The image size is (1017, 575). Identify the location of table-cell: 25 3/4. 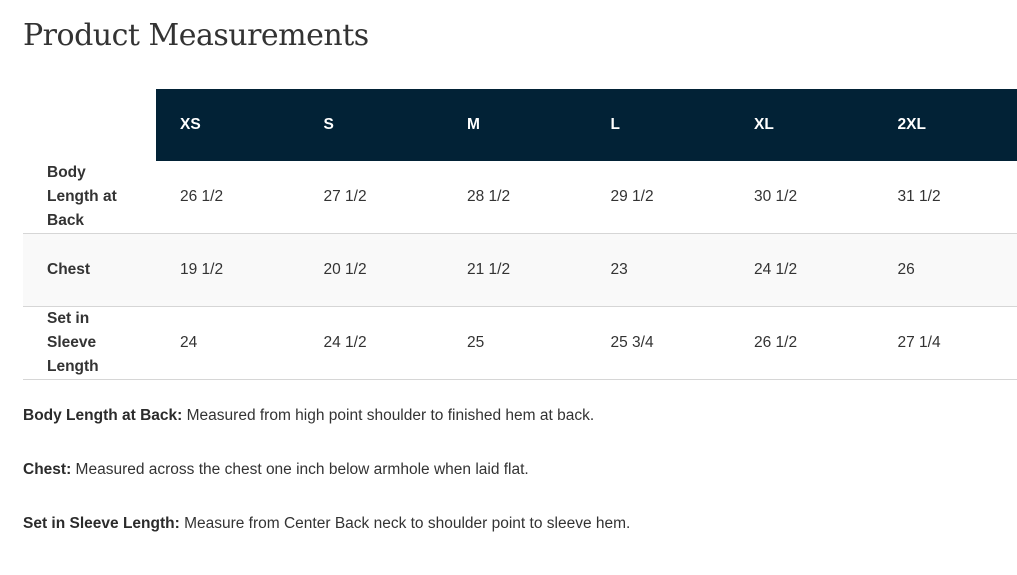
(632, 342).